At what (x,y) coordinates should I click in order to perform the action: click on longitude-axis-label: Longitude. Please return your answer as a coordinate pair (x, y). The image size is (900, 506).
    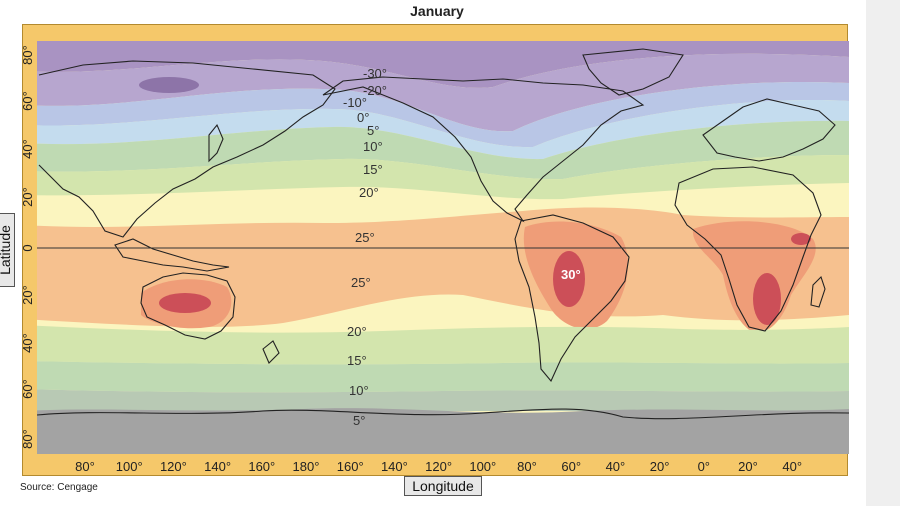
    Looking at the image, I should click on (443, 486).